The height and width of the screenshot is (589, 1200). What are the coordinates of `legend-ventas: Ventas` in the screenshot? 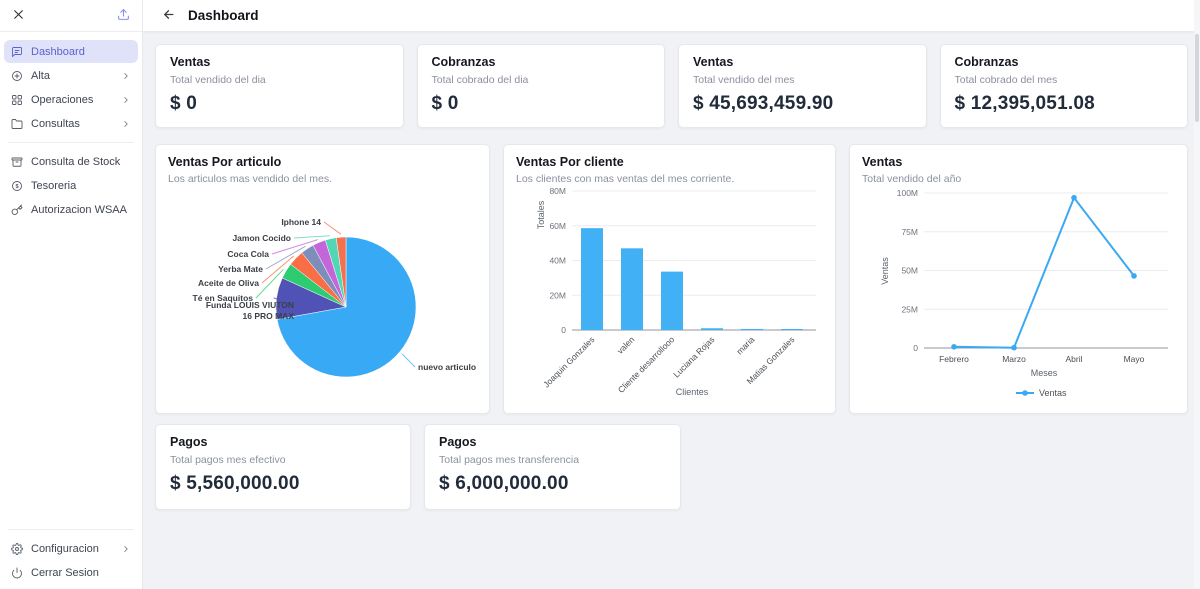 It's located at (1041, 393).